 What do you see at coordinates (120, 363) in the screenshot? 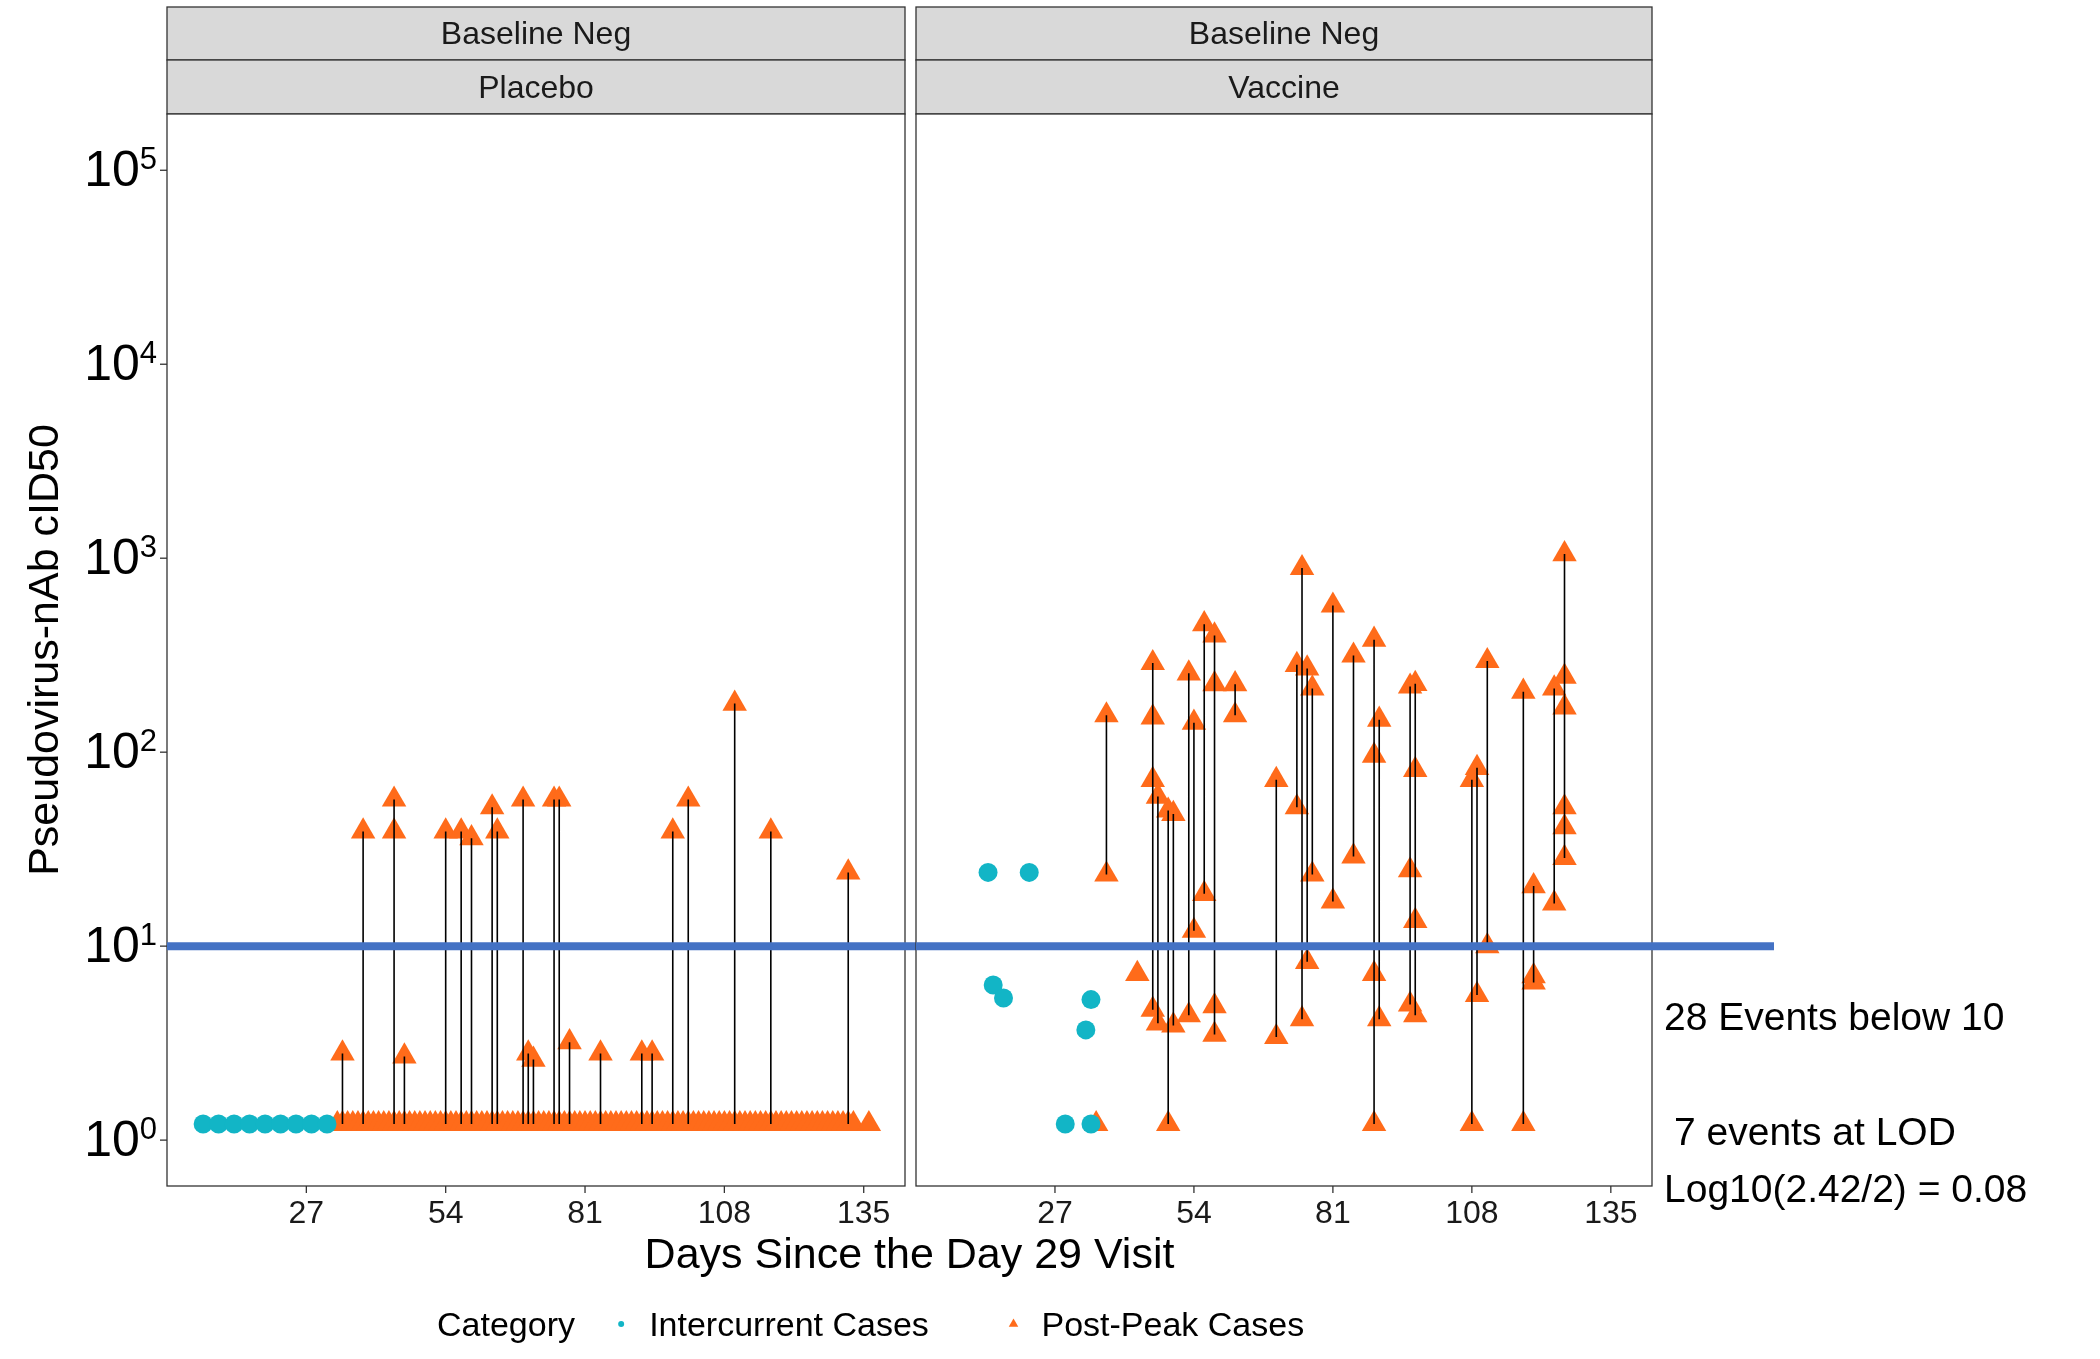
I see `y-tick-label: 10$^{4}$` at bounding box center [120, 363].